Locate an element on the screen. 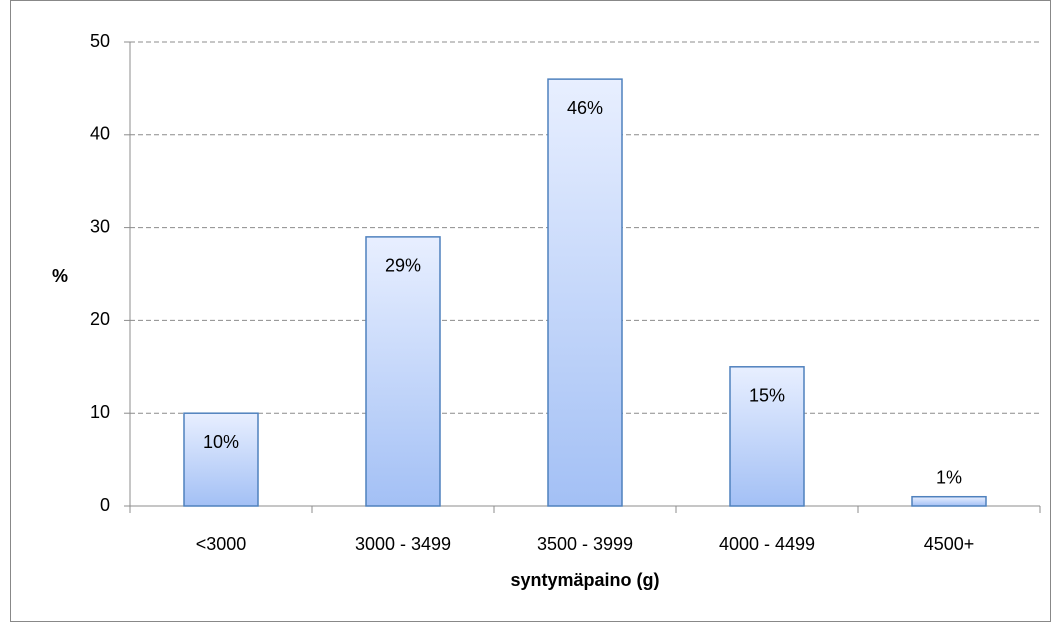 Image resolution: width=1057 pixels, height=622 pixels. x-tick-label: 4000 - 4499 is located at coordinates (767, 544).